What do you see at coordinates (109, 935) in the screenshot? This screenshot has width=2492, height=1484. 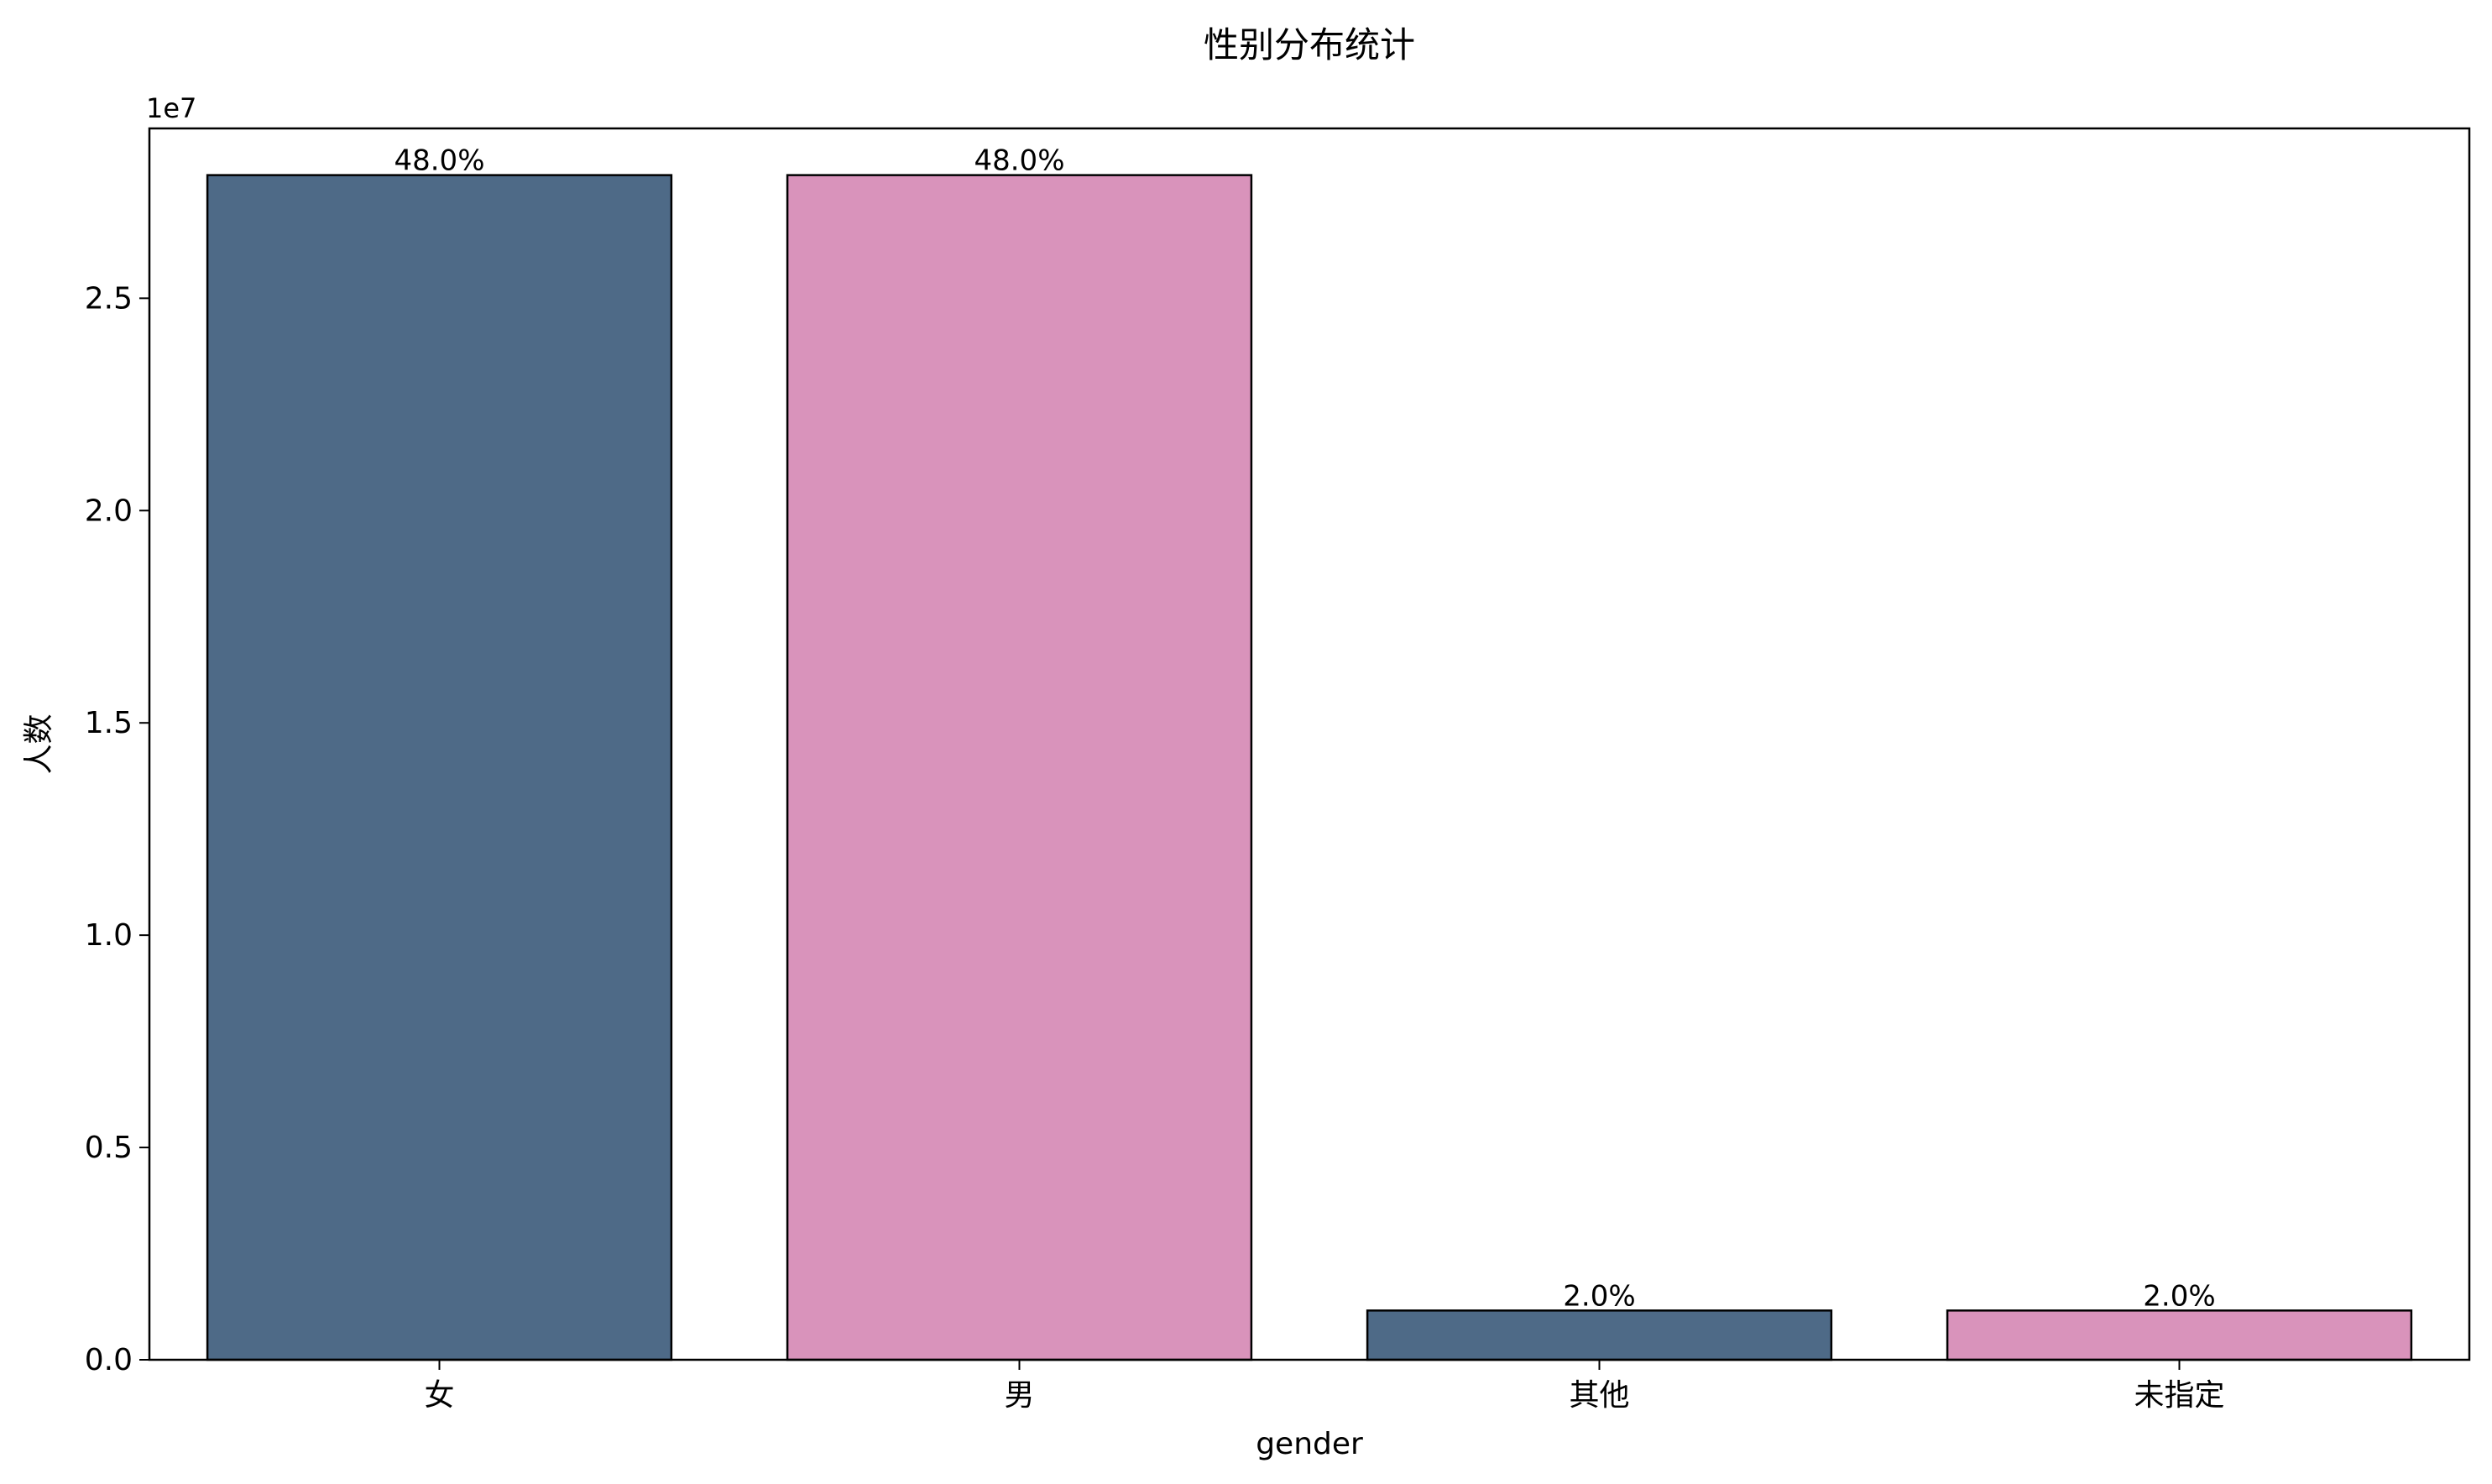 I see `y-tick-label-2: 1.0` at bounding box center [109, 935].